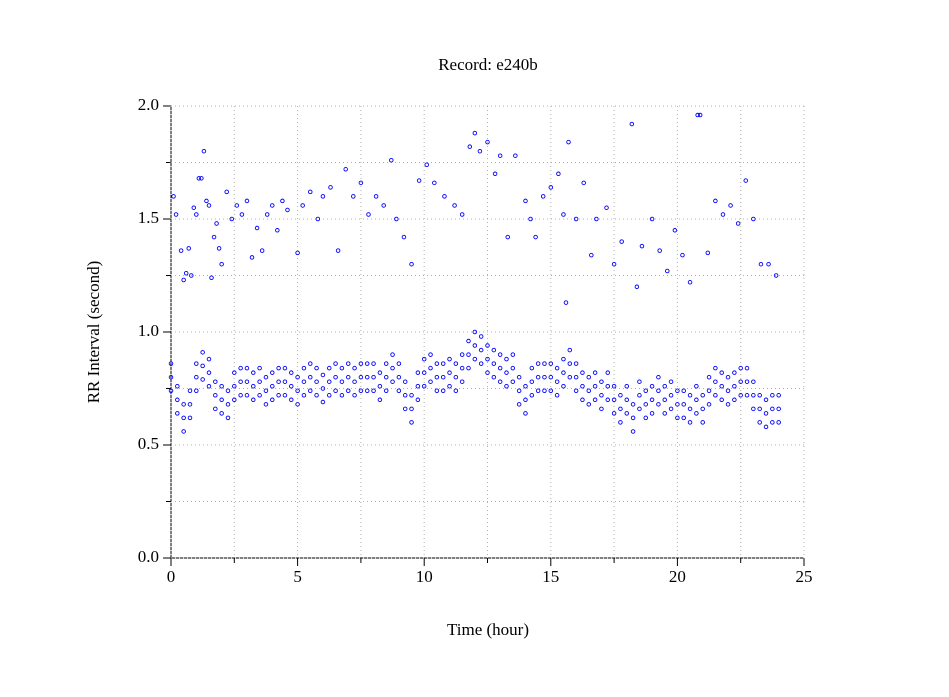  What do you see at coordinates (148, 443) in the screenshot?
I see `y-tick-label: 0.5` at bounding box center [148, 443].